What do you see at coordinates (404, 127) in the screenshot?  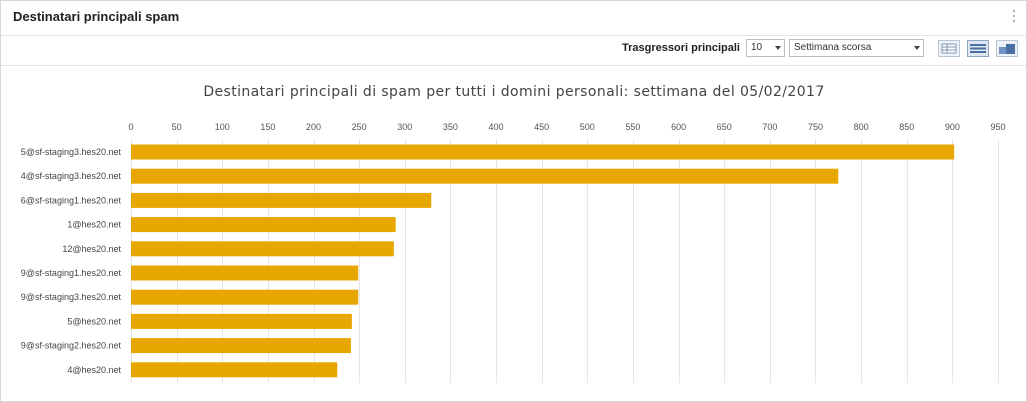 I see `x-tick-label: 300` at bounding box center [404, 127].